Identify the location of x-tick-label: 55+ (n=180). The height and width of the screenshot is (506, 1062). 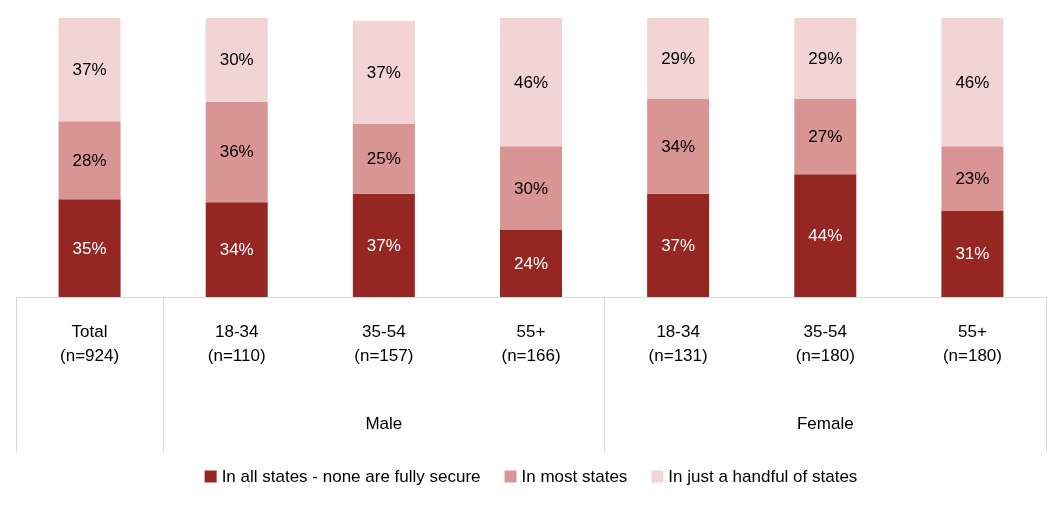
(972, 343).